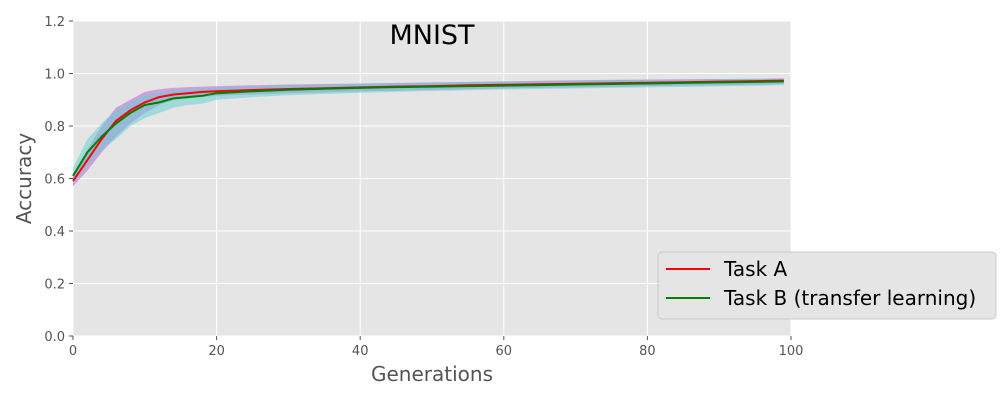 The height and width of the screenshot is (400, 1000). I want to click on y-tick-label: 0.6, so click(54, 180).